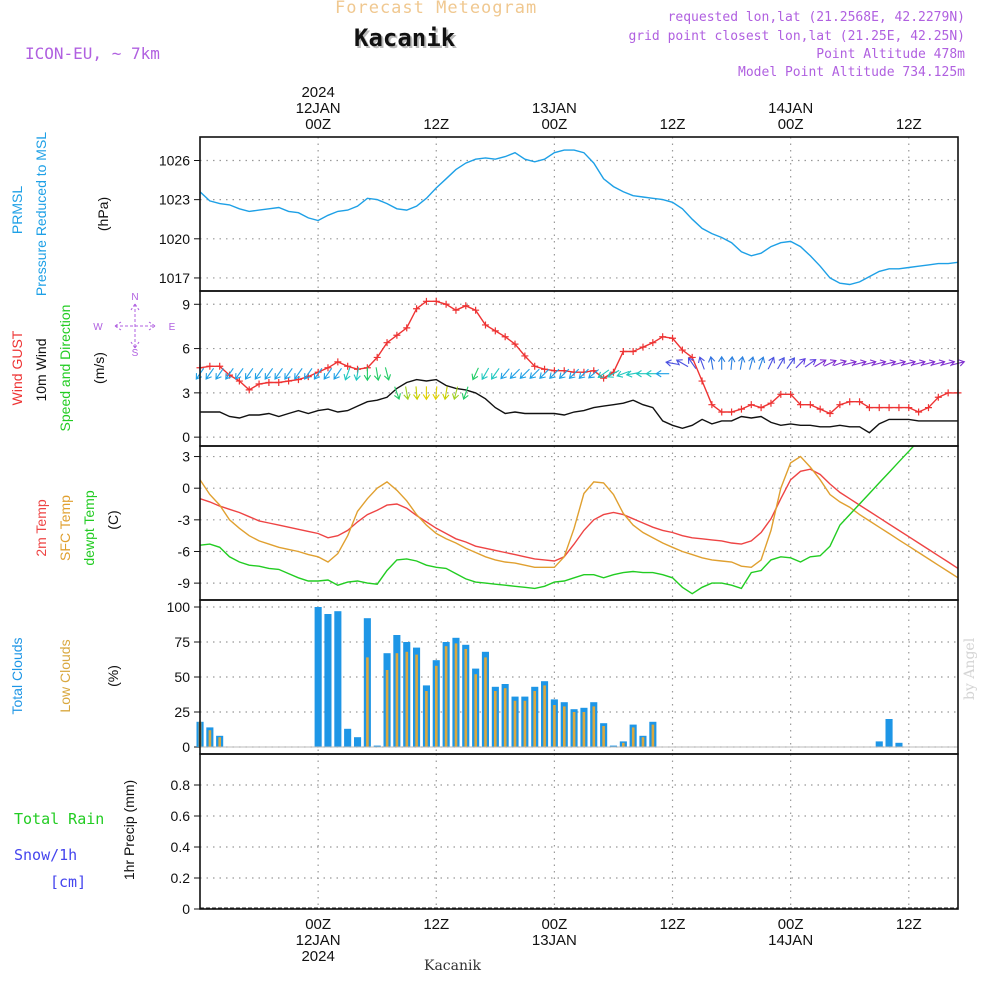 This screenshot has width=1000, height=1000. I want to click on clouds-ytick-label: 25, so click(182, 712).